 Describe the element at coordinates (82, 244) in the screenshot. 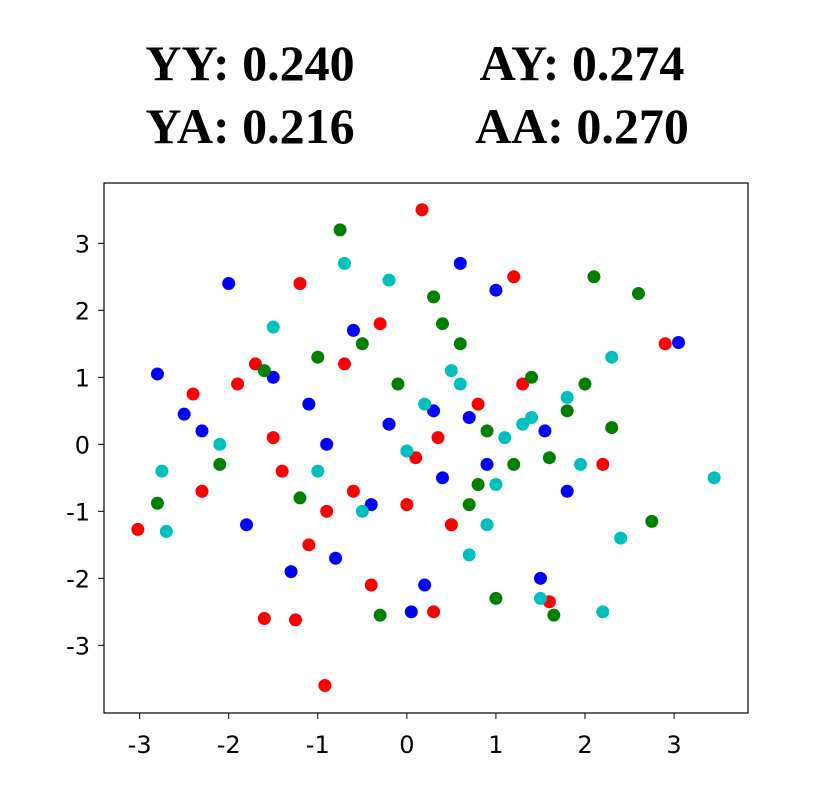

I see `y-tick-label: 3` at that location.